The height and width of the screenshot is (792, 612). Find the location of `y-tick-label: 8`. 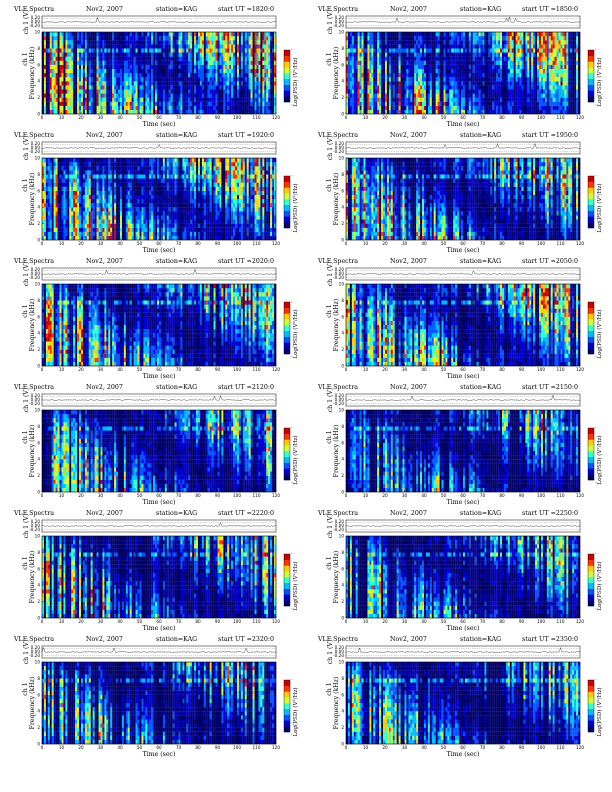

y-tick-label: 8 is located at coordinates (342, 48).